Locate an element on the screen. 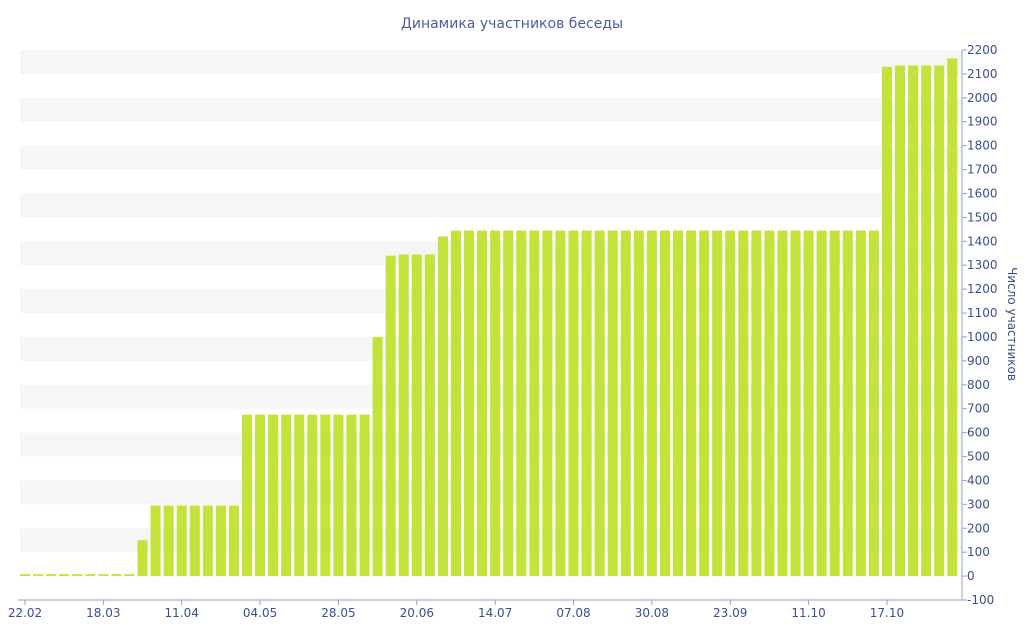 This screenshot has height=640, width=1024. x-tick-label: 04.05 is located at coordinates (260, 613).